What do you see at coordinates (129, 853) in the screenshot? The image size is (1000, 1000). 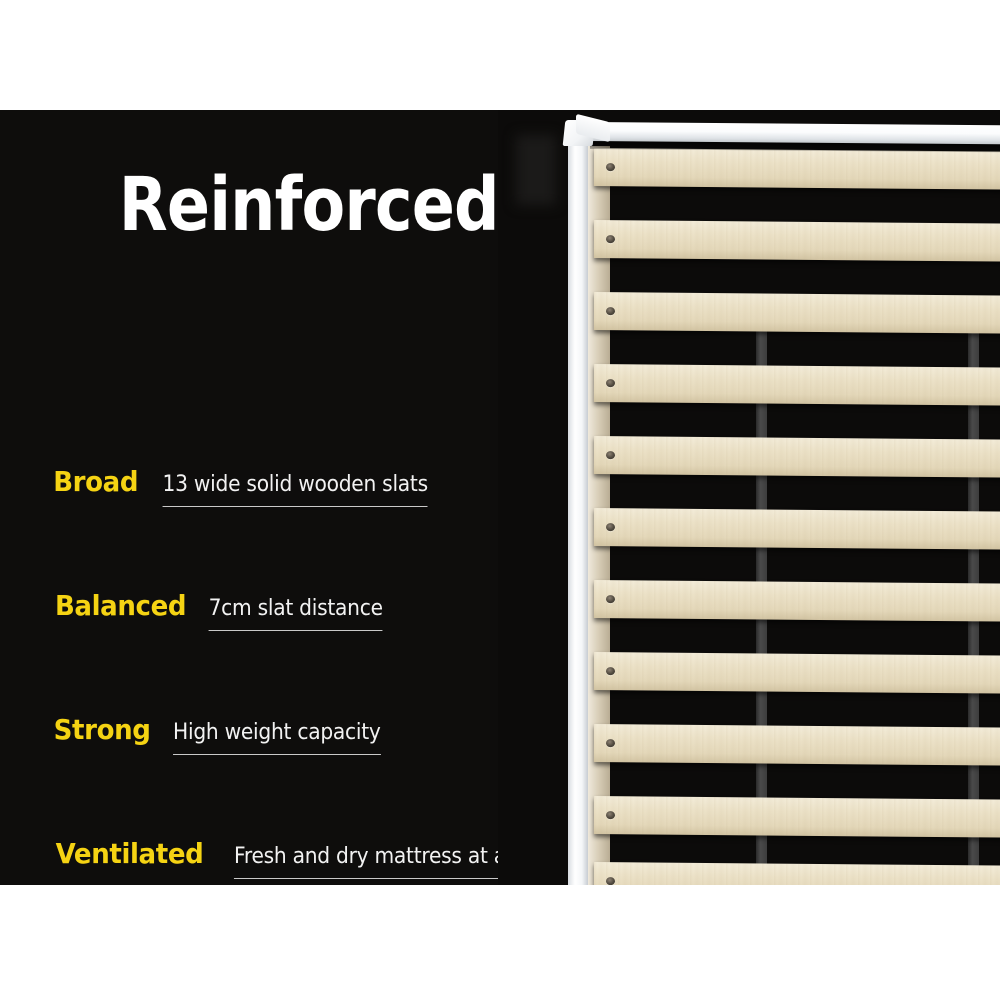 I see `feature-term: Ventilated` at bounding box center [129, 853].